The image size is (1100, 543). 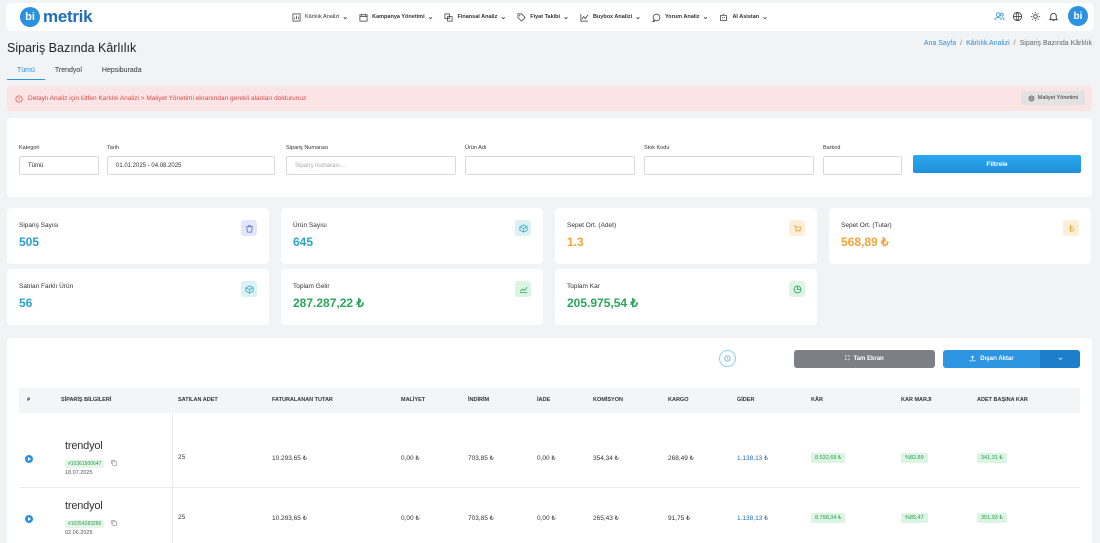 I want to click on menu-label: AI Asistan, so click(x=746, y=17).